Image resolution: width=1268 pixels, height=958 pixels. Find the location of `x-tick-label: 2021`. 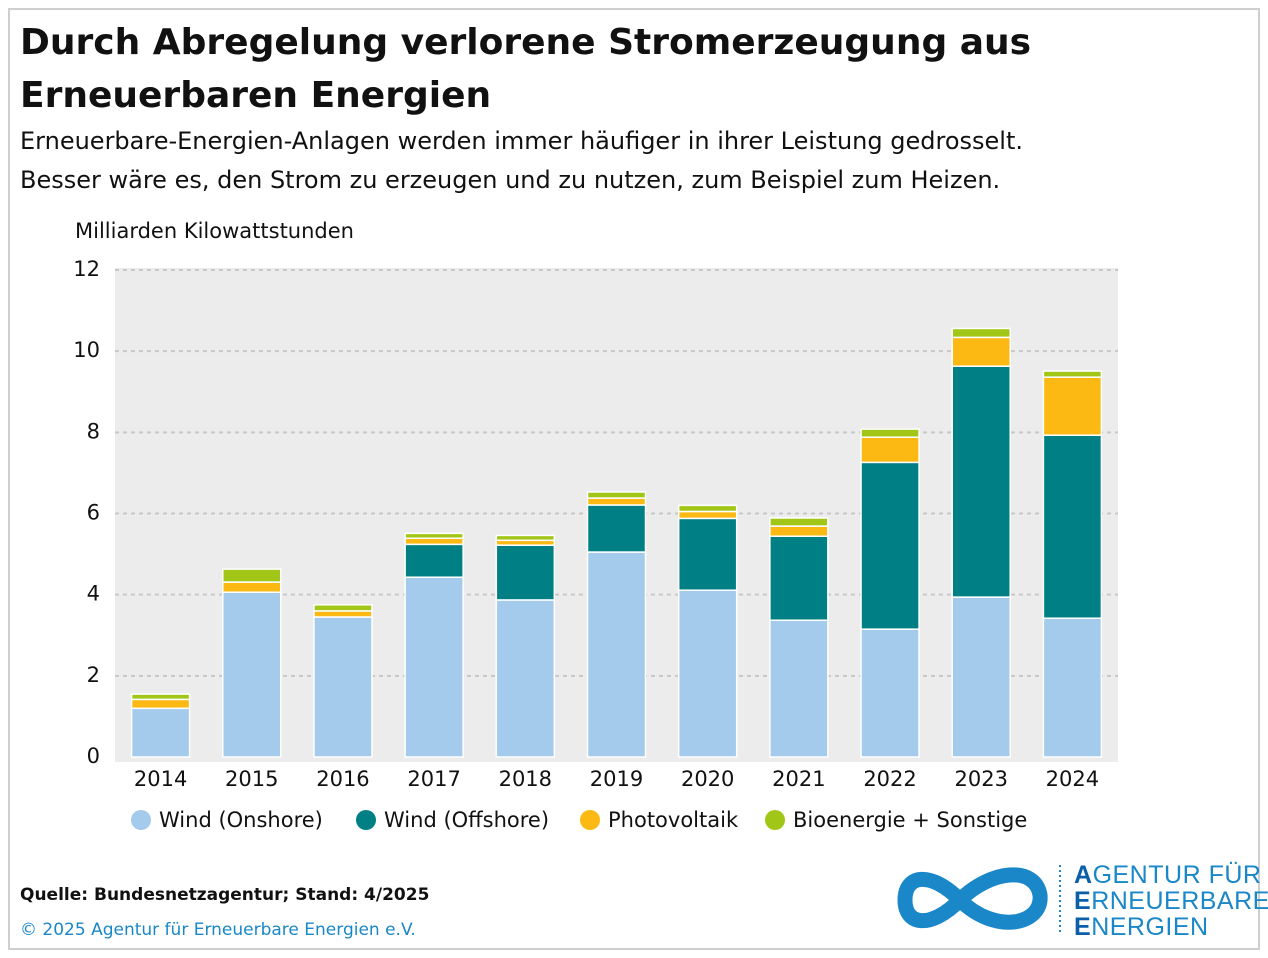

x-tick-label: 2021 is located at coordinates (798, 779).